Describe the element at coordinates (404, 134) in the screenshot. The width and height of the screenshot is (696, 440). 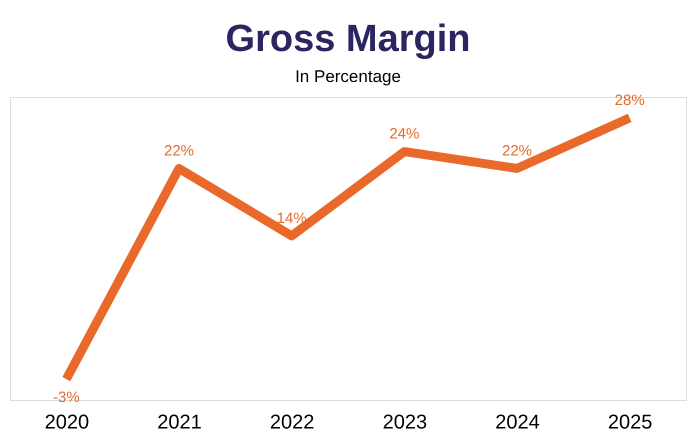
I see `data-label: 24%` at that location.